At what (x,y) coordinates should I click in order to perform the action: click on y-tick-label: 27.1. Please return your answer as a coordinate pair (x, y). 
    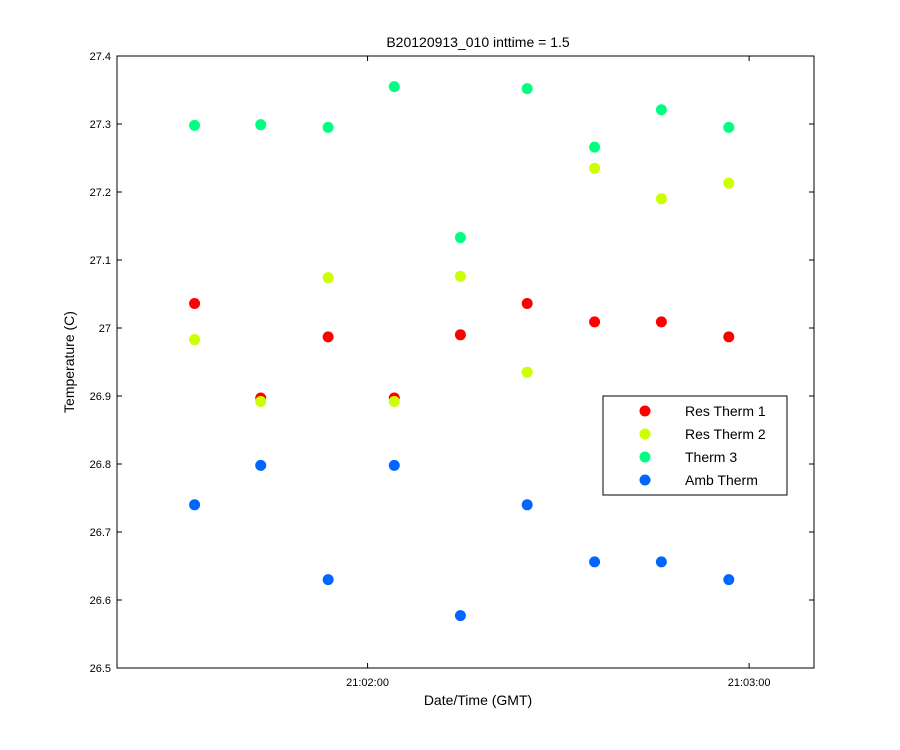
    Looking at the image, I should click on (100, 261).